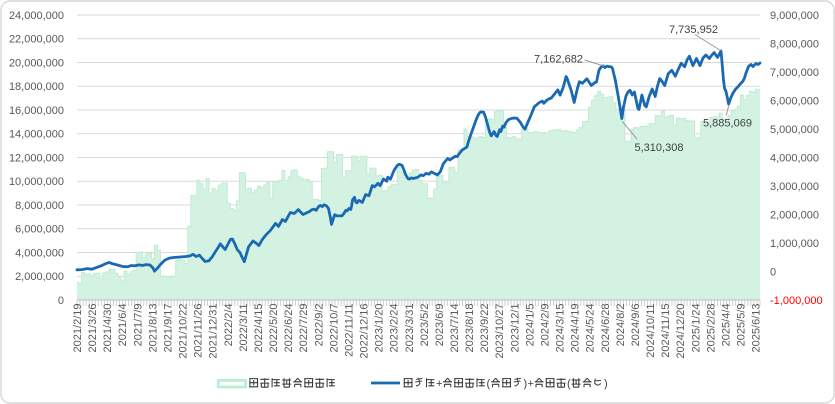 The image size is (835, 404). What do you see at coordinates (591, 328) in the screenshot?
I see `svg-text: 2024/5/24` at bounding box center [591, 328].